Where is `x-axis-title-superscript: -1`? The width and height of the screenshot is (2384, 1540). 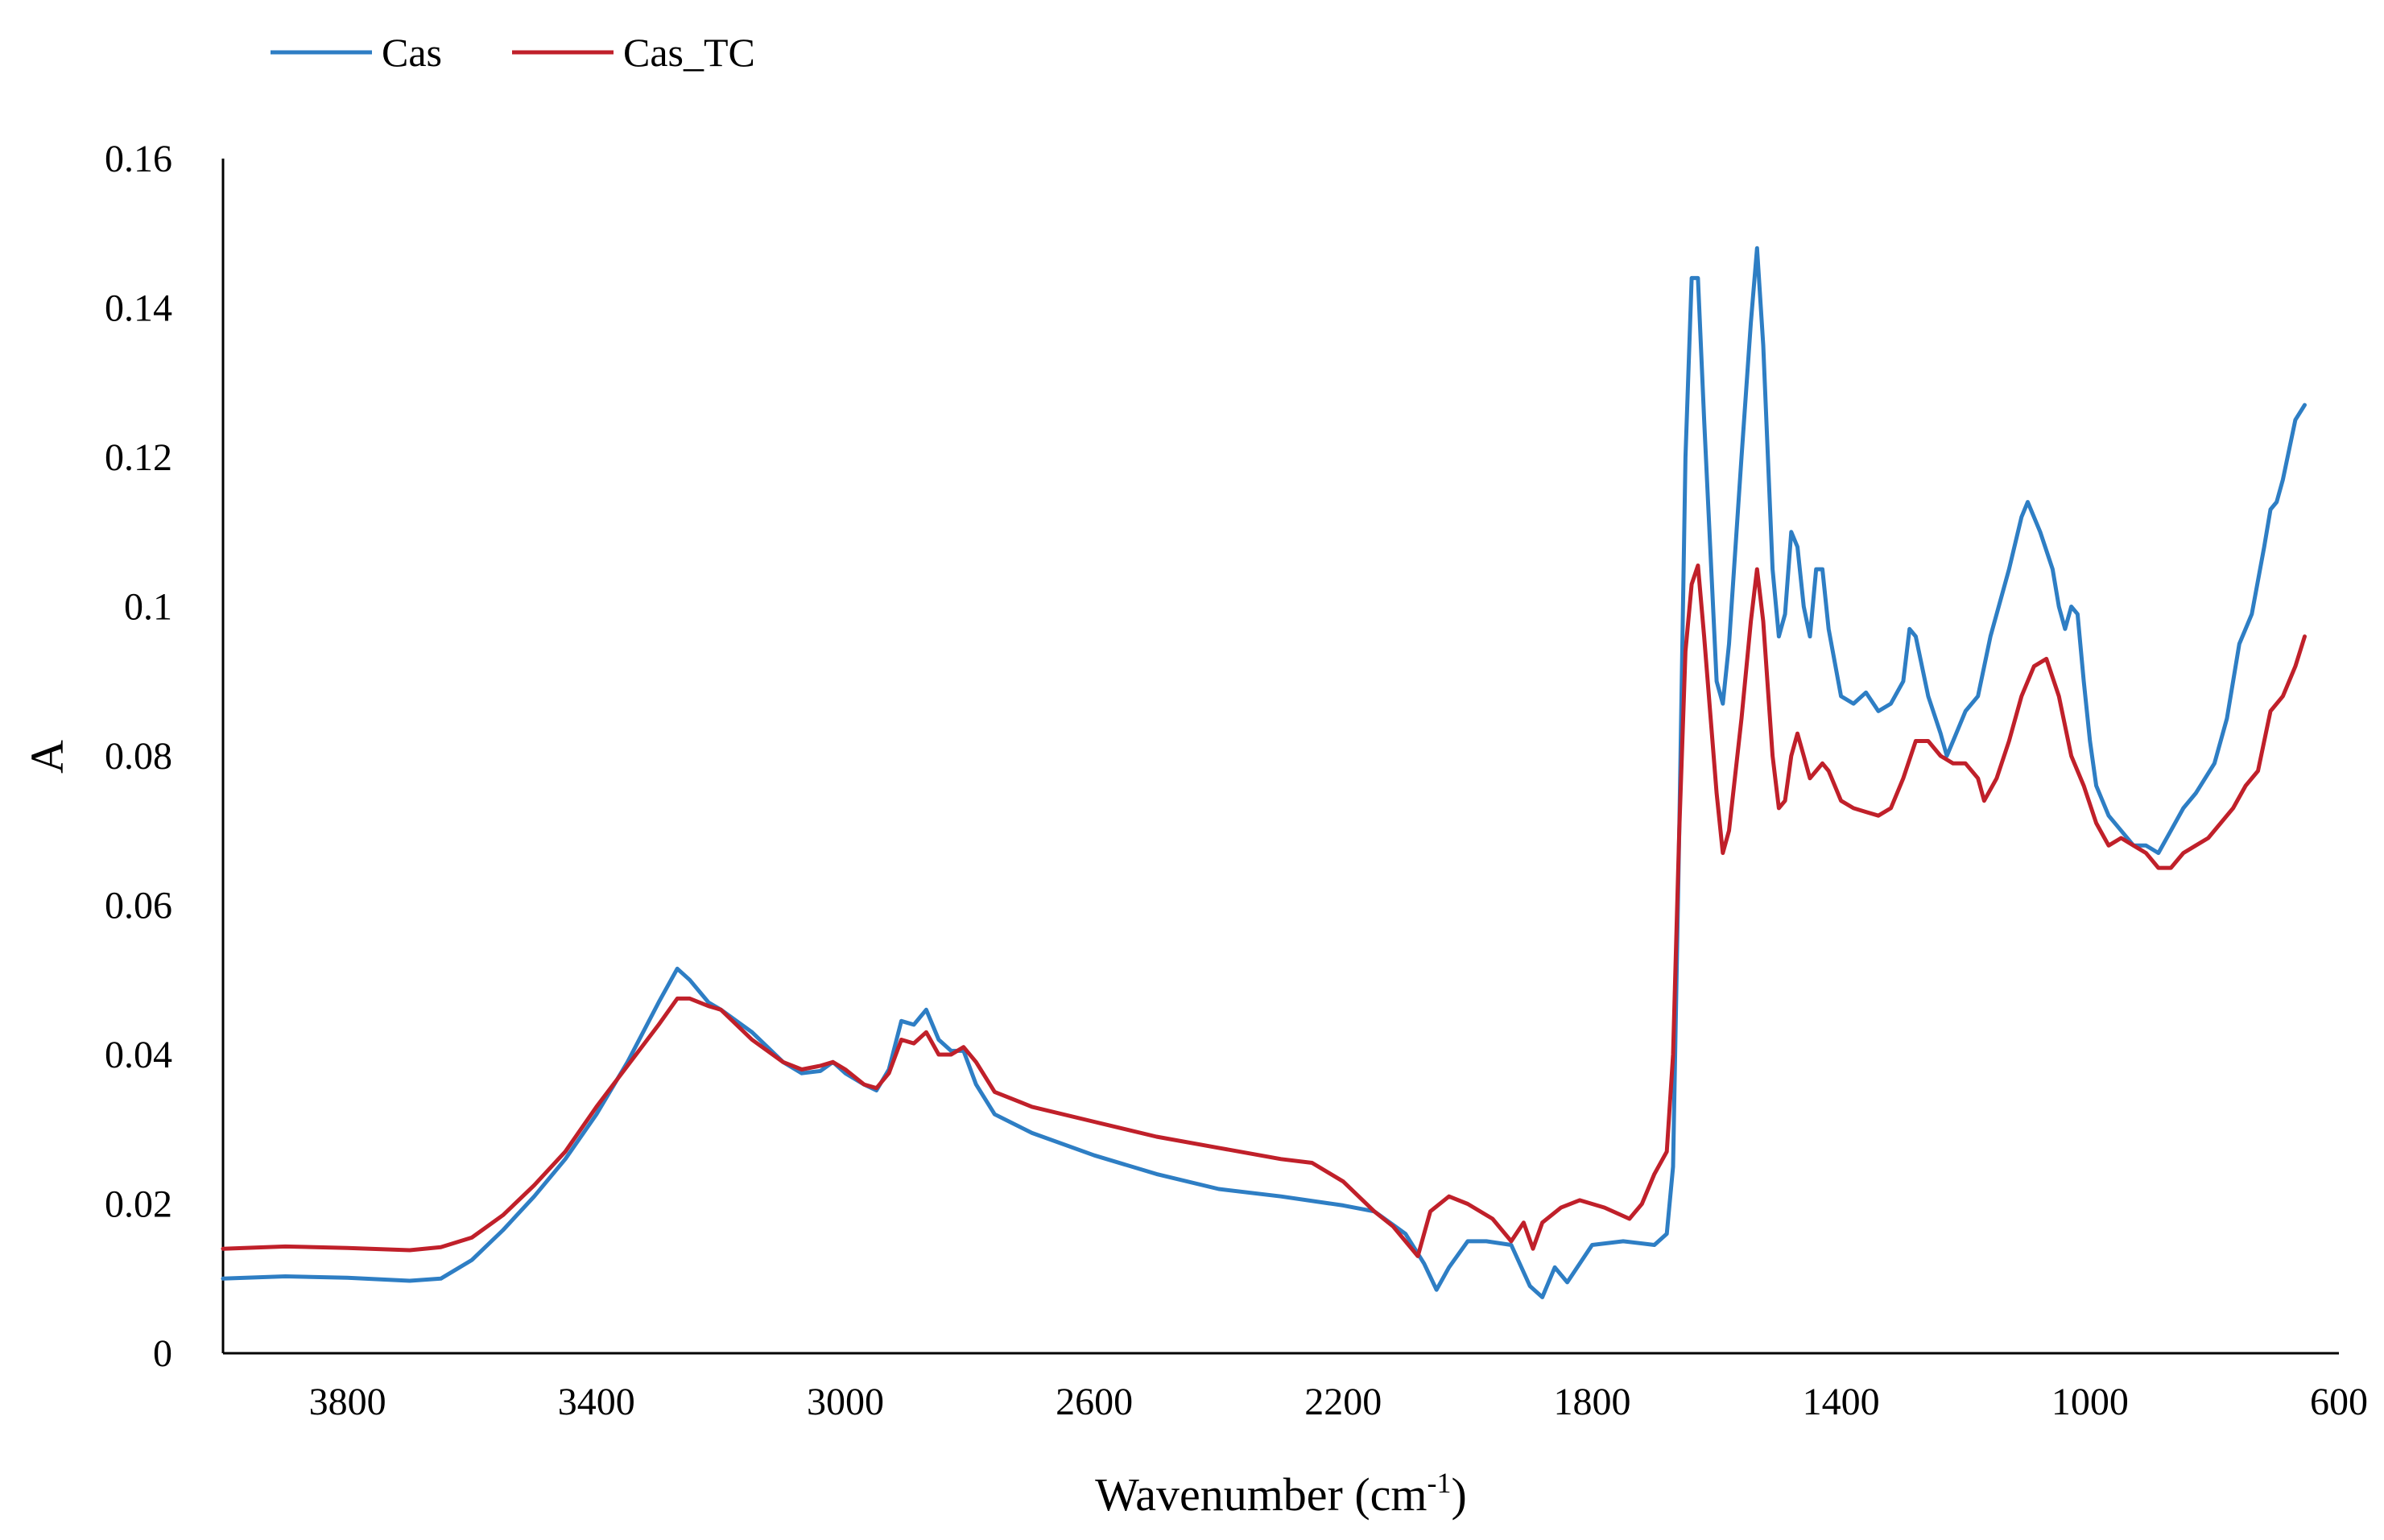 x-axis-title-superscript: -1 is located at coordinates (1440, 1483).